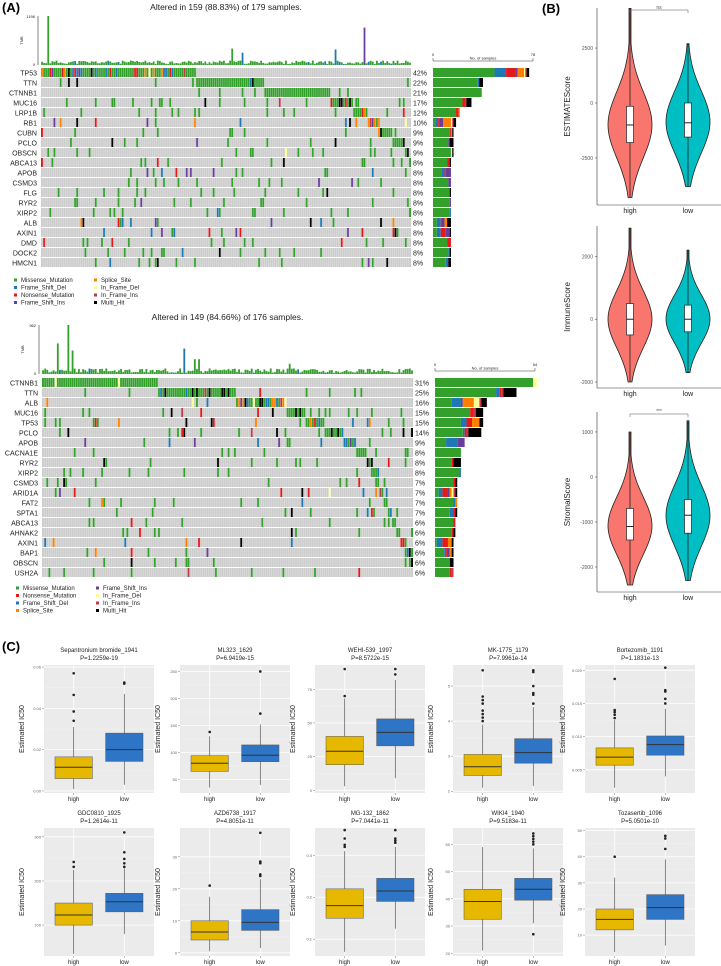 The height and width of the screenshot is (966, 721). I want to click on y-tick-label: 0.2, so click(309, 897).